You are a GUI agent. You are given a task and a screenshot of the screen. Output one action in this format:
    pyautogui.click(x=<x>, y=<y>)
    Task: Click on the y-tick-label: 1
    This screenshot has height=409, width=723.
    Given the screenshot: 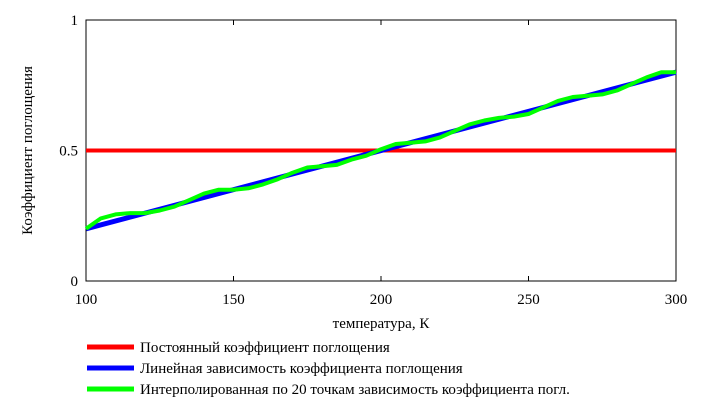 What is the action you would take?
    pyautogui.click(x=75, y=21)
    